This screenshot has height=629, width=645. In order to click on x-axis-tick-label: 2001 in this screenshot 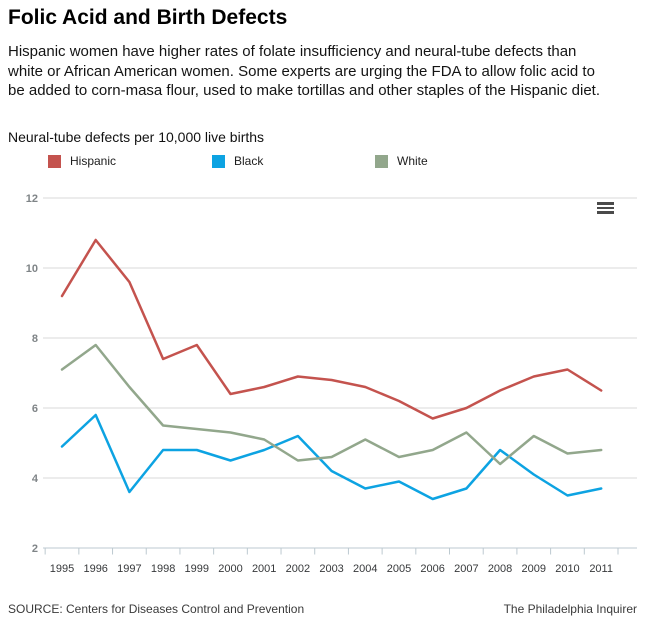, I will do `click(264, 569)`.